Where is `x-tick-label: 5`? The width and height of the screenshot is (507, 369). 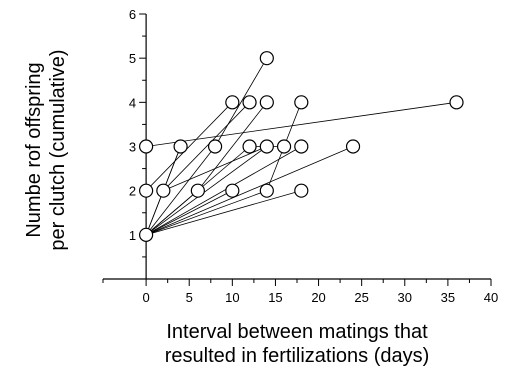
x-tick-label: 5 is located at coordinates (189, 297).